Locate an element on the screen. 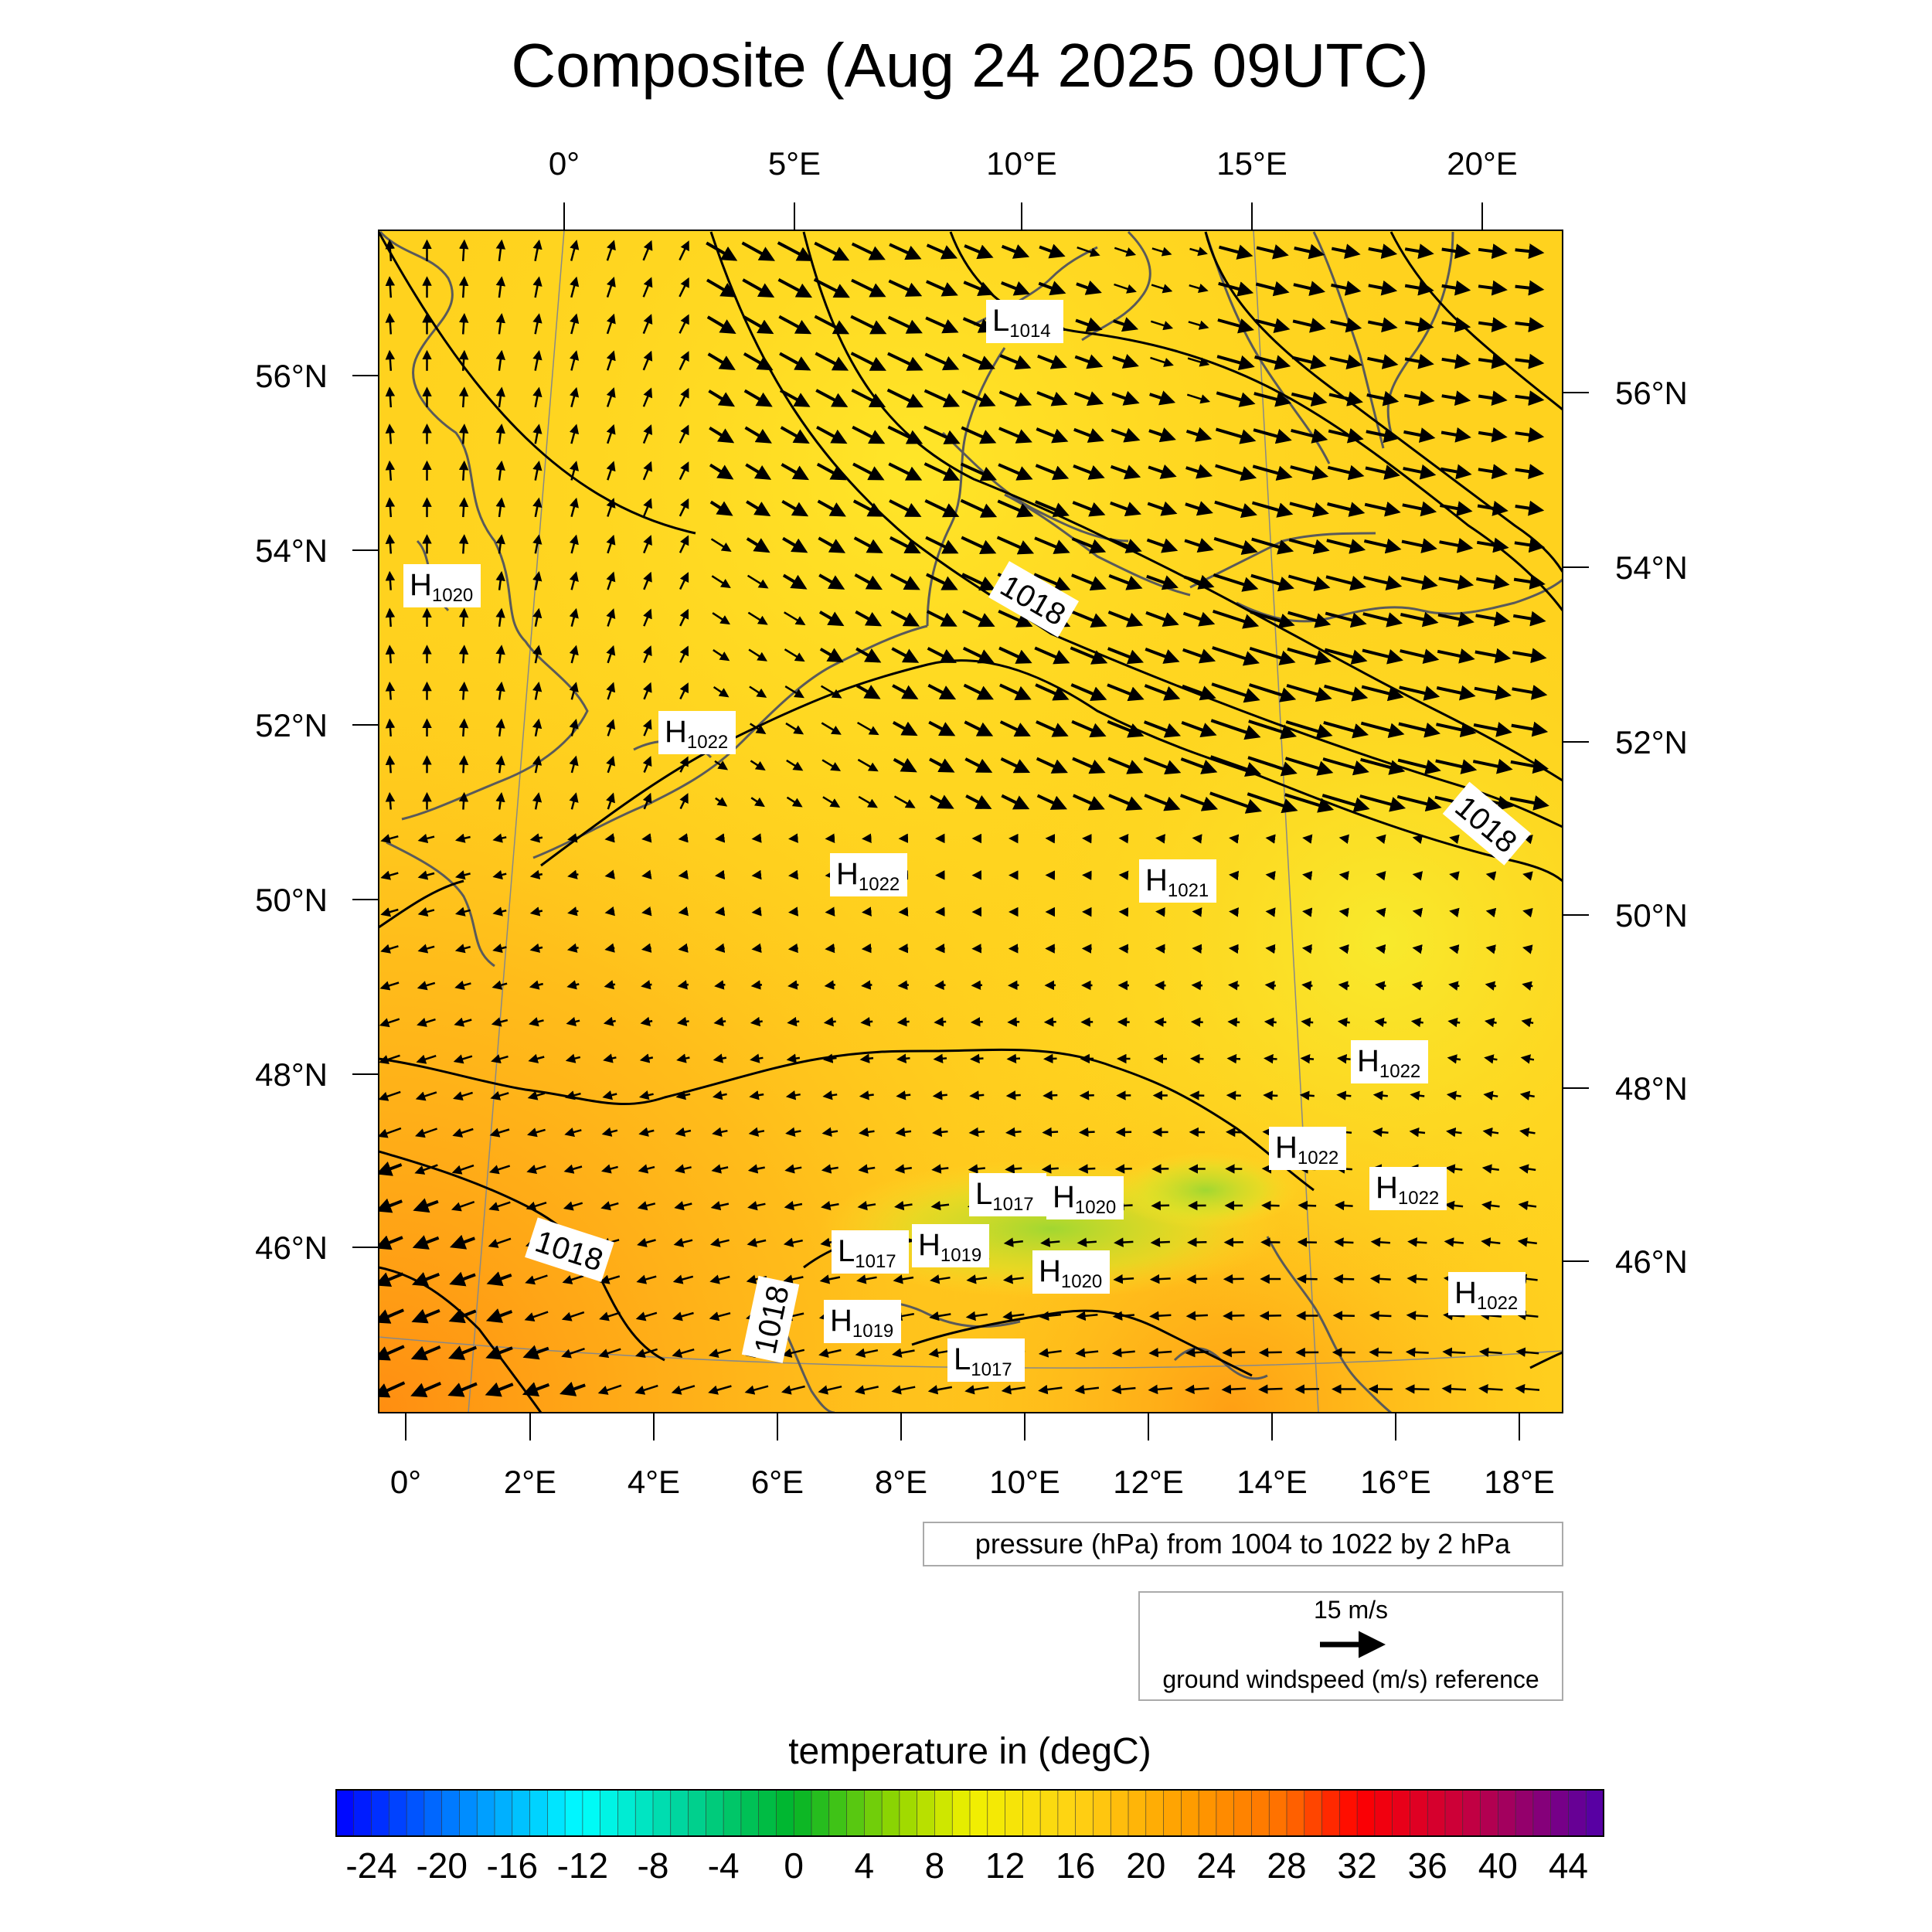 Image resolution: width=1932 pixels, height=1932 pixels. colorbar-tick-label: -12 is located at coordinates (582, 1866).